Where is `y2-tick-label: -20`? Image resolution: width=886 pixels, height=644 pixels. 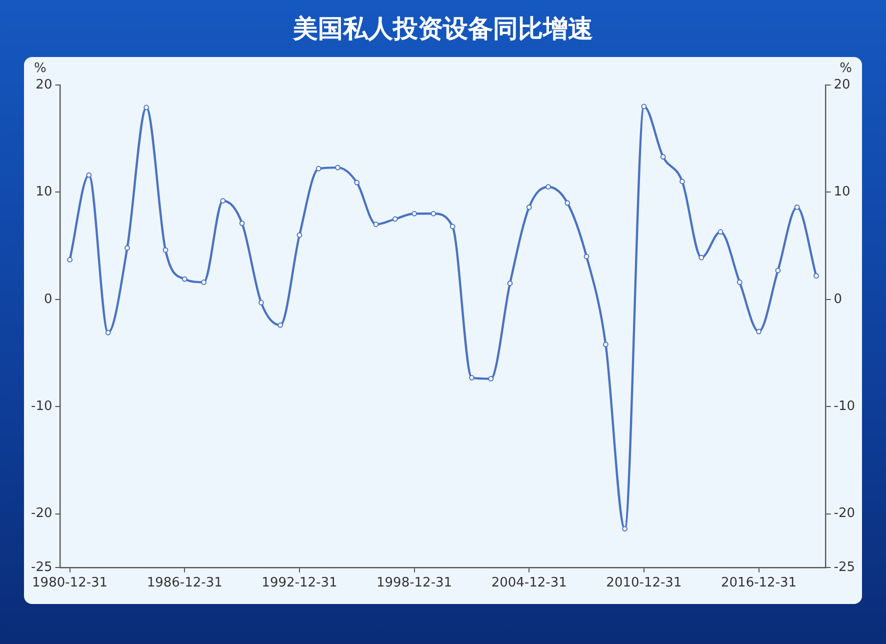
y2-tick-label: -20 is located at coordinates (844, 514).